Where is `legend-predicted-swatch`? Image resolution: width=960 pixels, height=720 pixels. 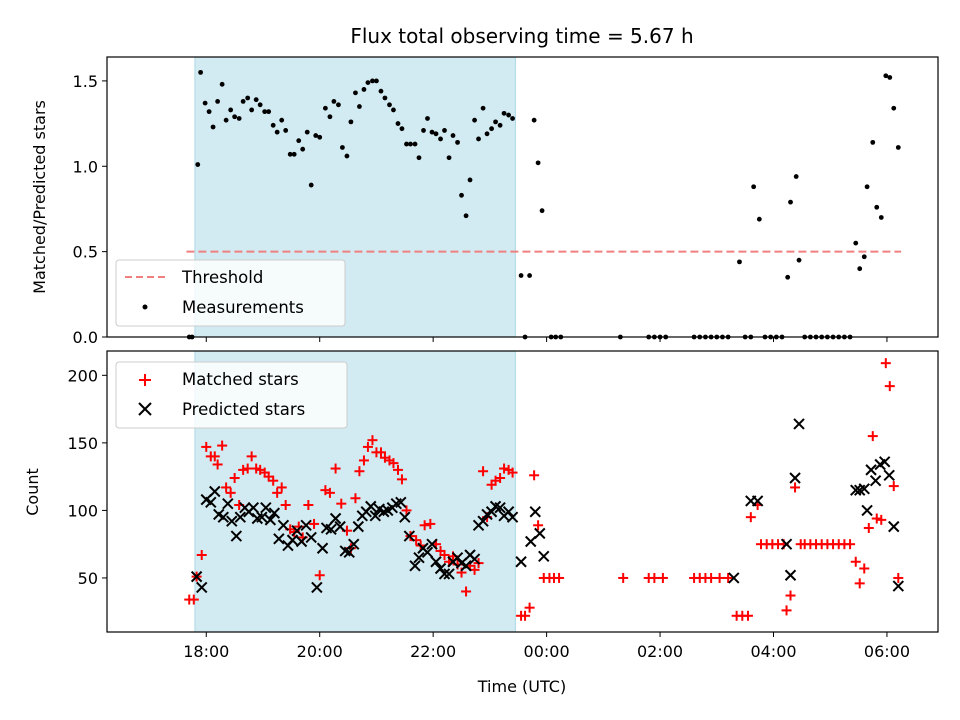
legend-predicted-swatch is located at coordinates (145, 409).